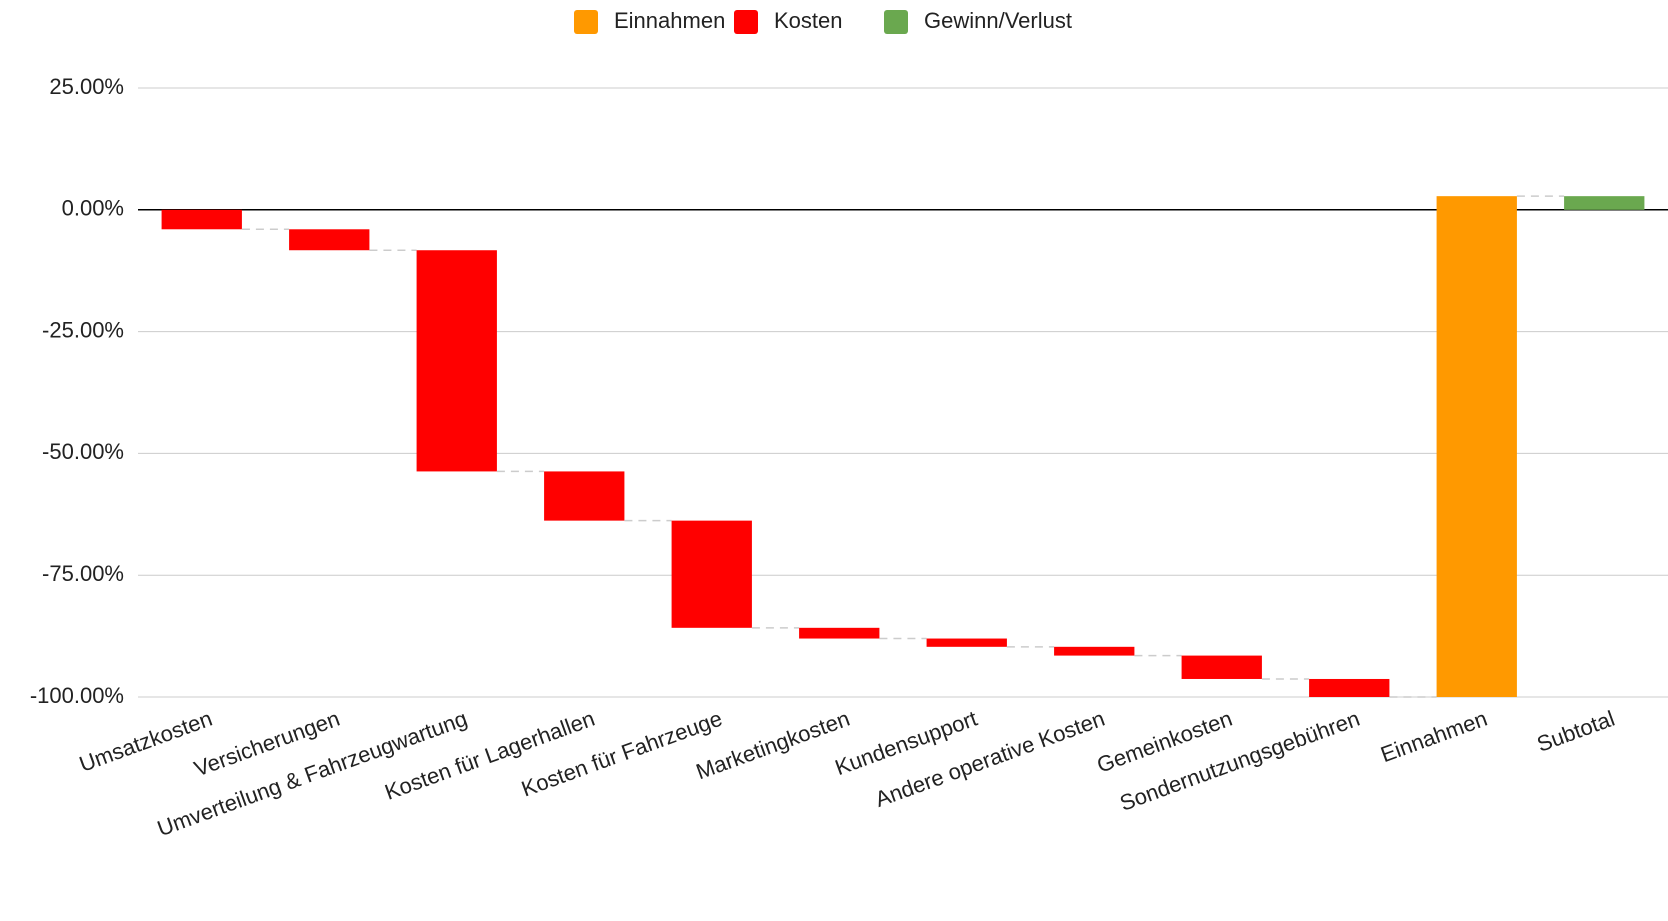  What do you see at coordinates (489, 755) in the screenshot?
I see `x-tick-label: Kosten für Lagerhallen` at bounding box center [489, 755].